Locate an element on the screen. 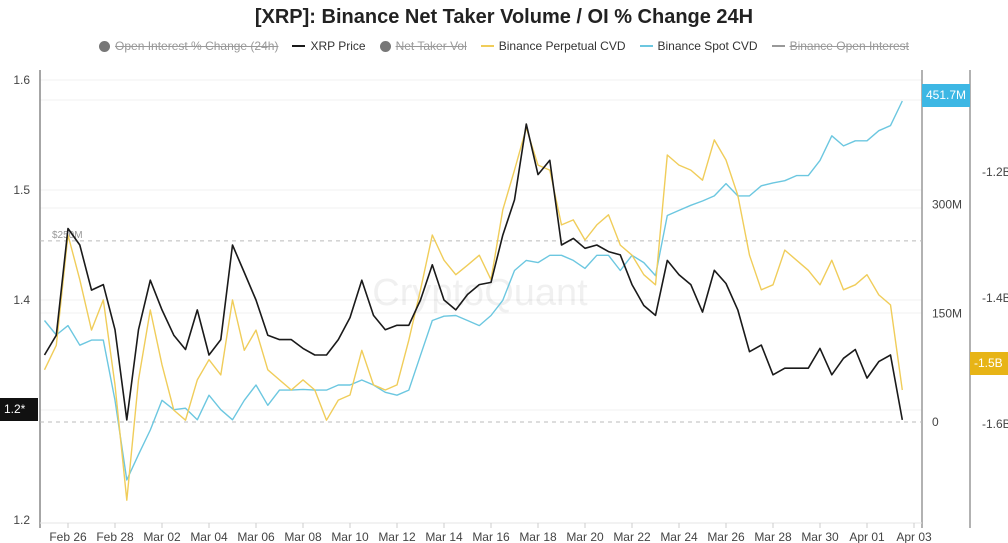 This screenshot has width=1008, height=543. left-y-tick-label: 1.6 is located at coordinates (21, 80).